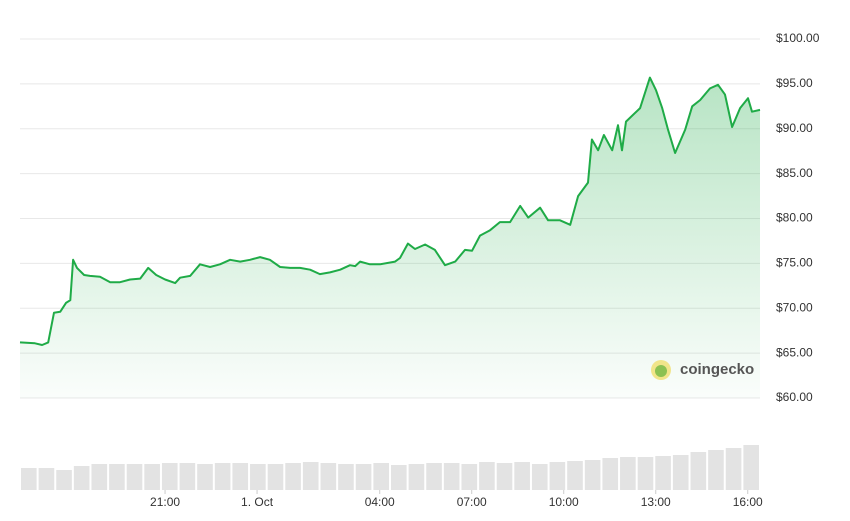 The width and height of the screenshot is (850, 521). What do you see at coordinates (564, 502) in the screenshot?
I see `x-tick-label: 10:00` at bounding box center [564, 502].